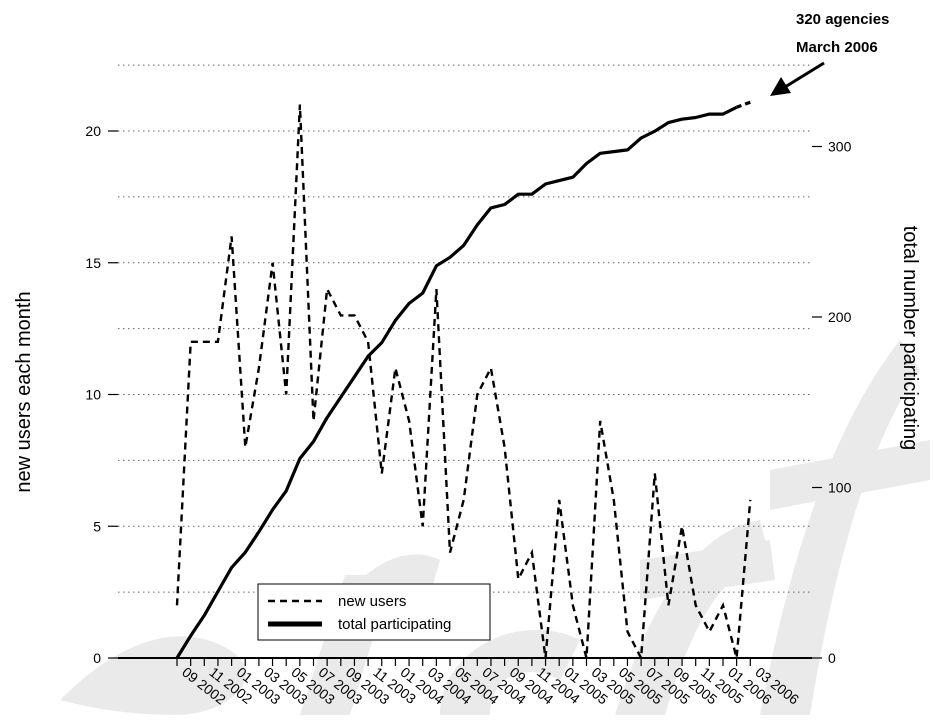 Image resolution: width=933 pixels, height=725 pixels. Describe the element at coordinates (93, 131) in the screenshot. I see `left-y-tick-label: 20` at that location.